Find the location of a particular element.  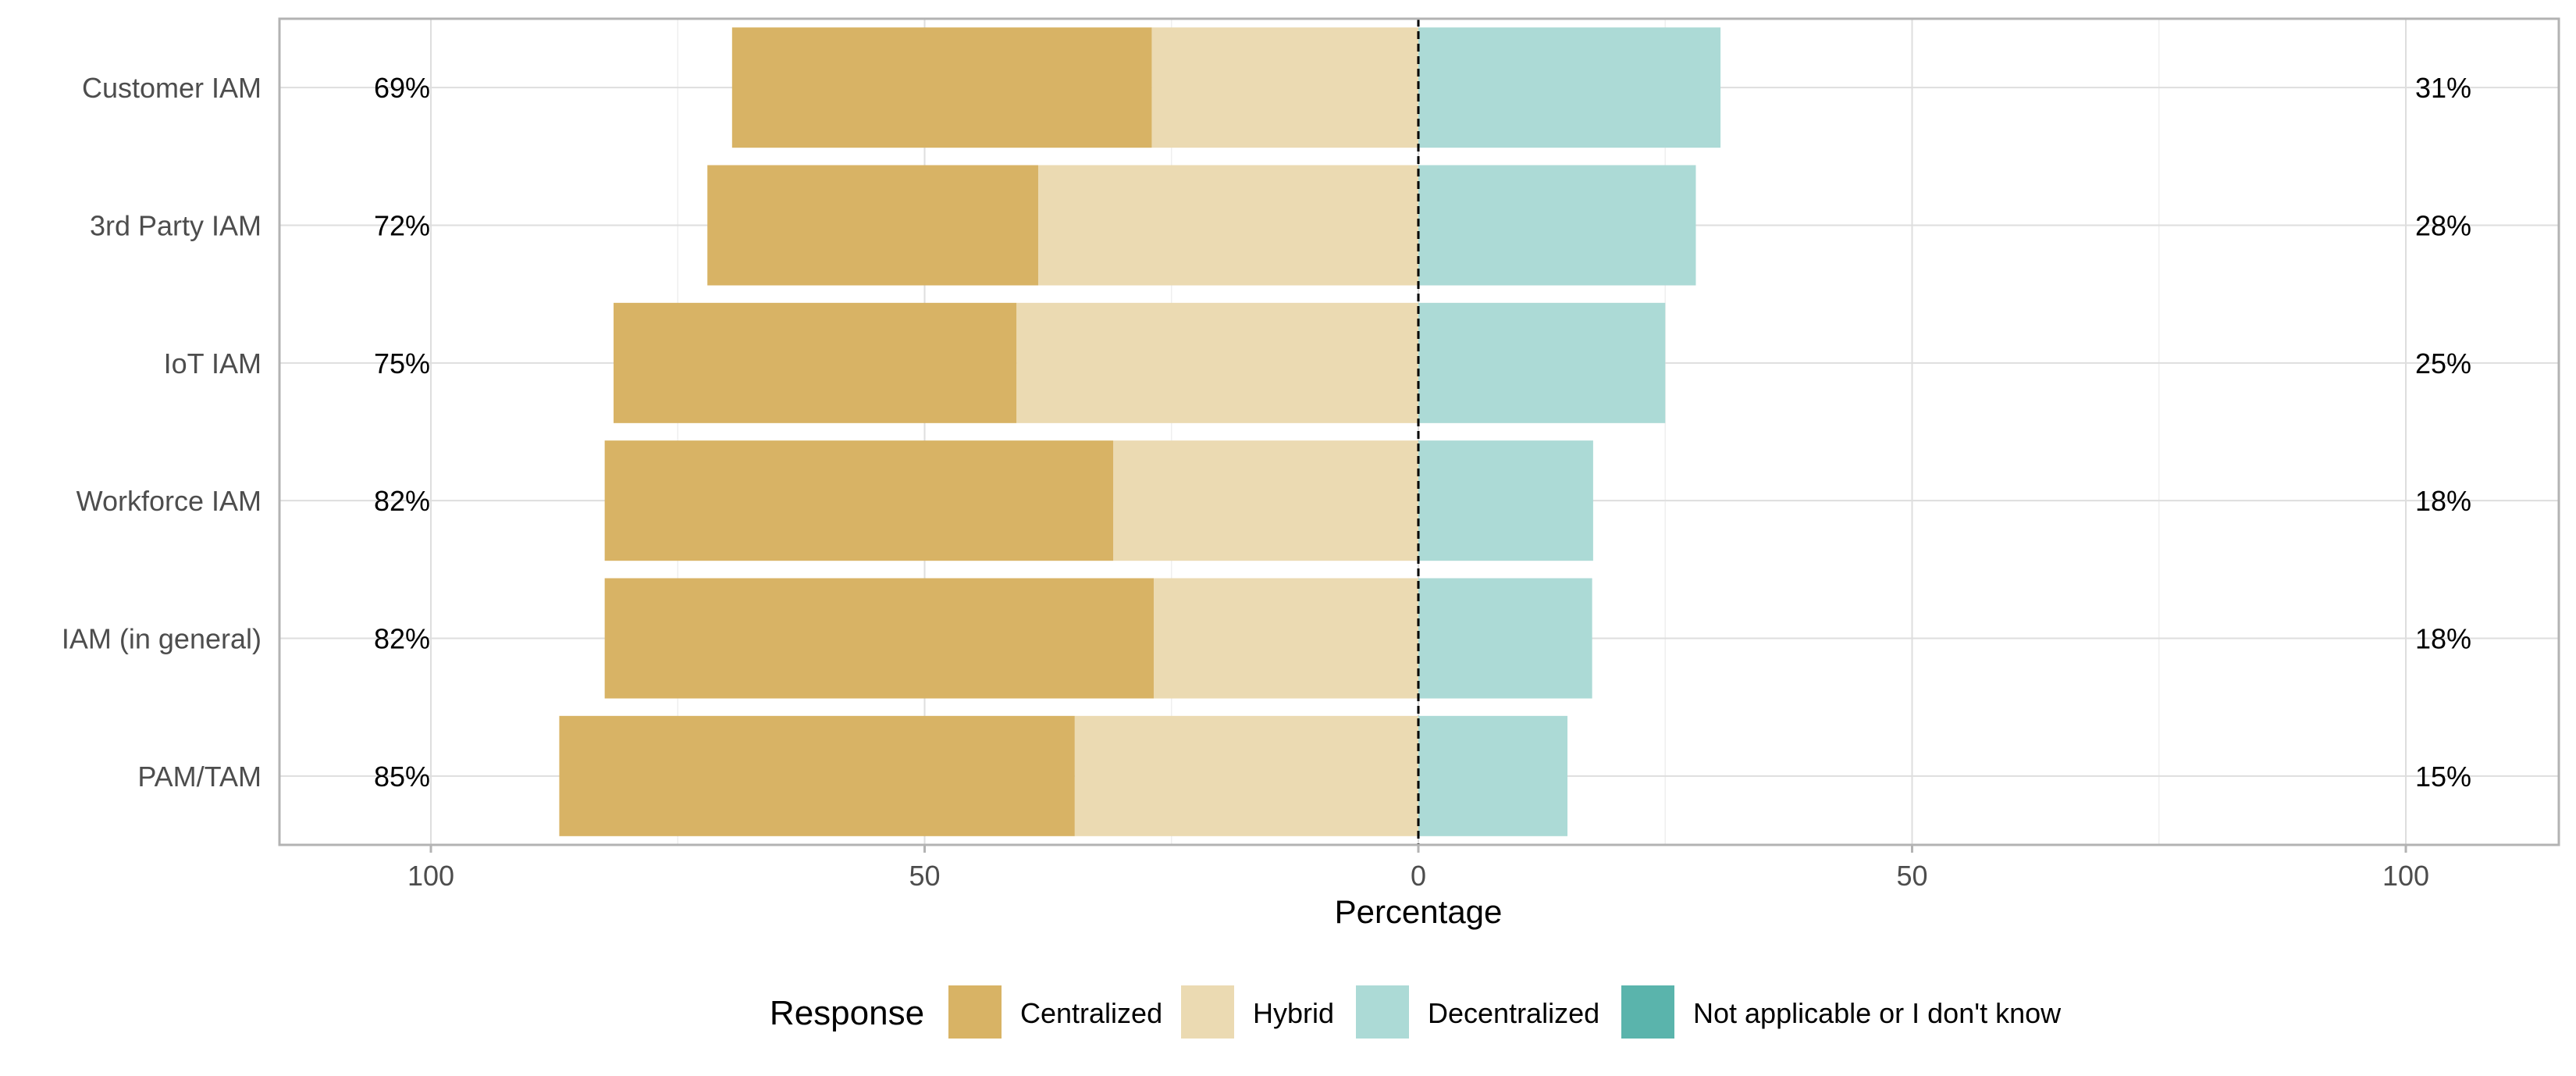

left-total-label: 69% is located at coordinates (402, 88).